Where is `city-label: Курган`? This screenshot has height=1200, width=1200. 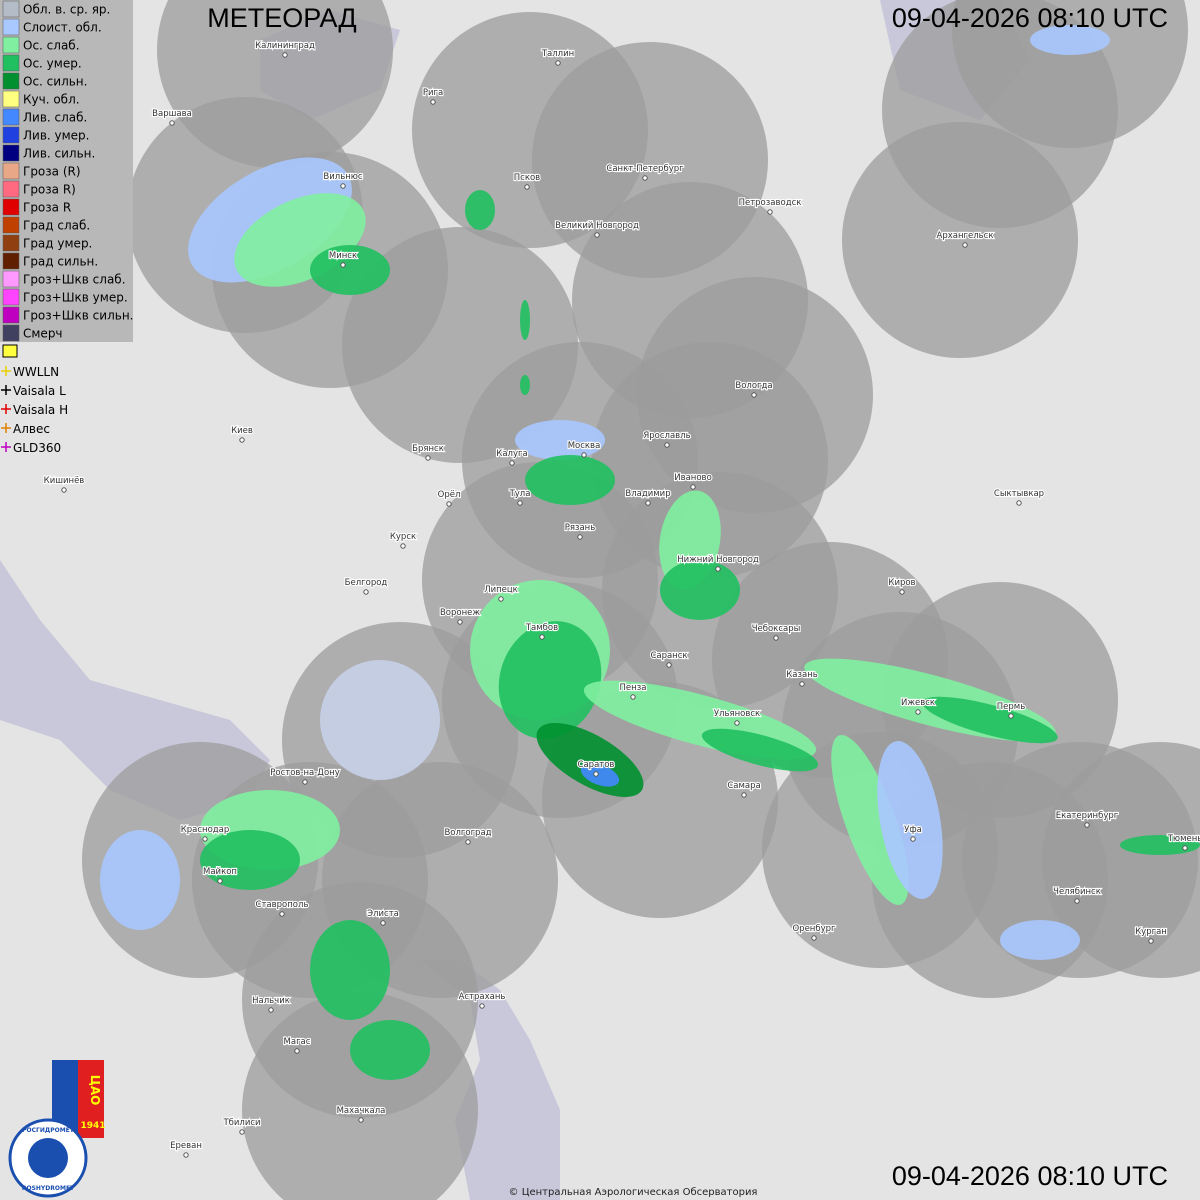 city-label: Курган is located at coordinates (1151, 932).